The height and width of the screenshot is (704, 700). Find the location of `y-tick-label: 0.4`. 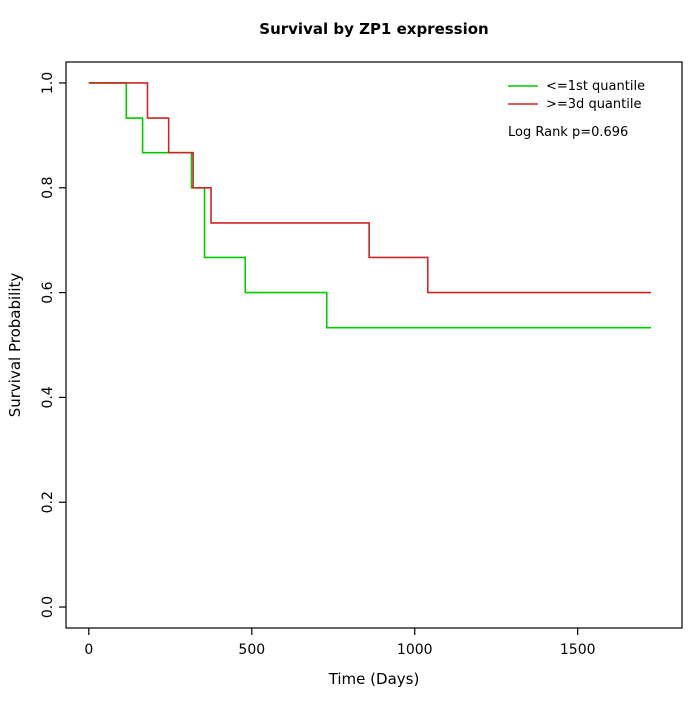

y-tick-label: 0.4 is located at coordinates (48, 397).